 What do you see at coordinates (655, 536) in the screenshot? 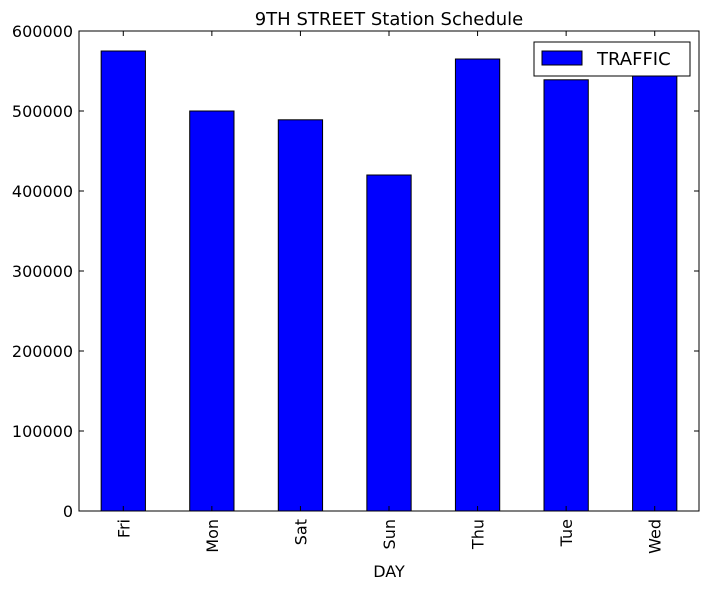
I see `x-tick-label: Wed` at bounding box center [655, 536].